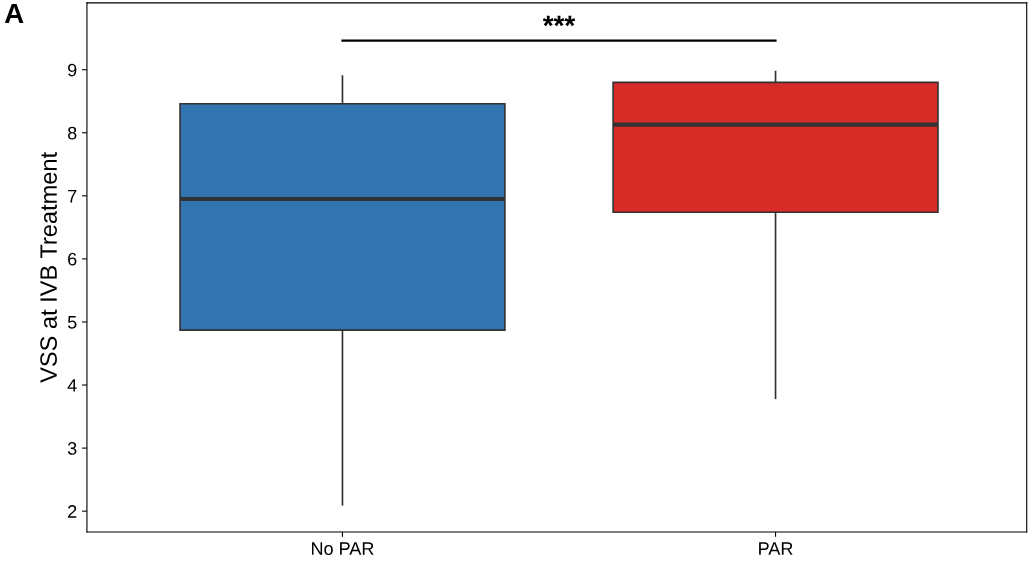  Describe the element at coordinates (72, 385) in the screenshot. I see `y-tick-label: 4` at that location.